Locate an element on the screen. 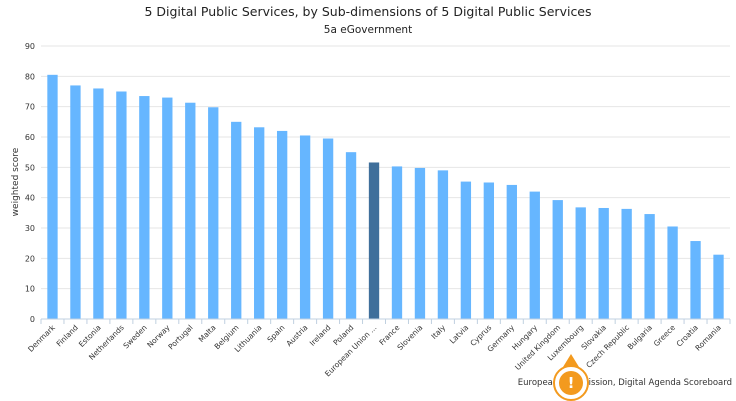 This screenshot has height=401, width=736. y-tick-label: 40 is located at coordinates (30, 198).